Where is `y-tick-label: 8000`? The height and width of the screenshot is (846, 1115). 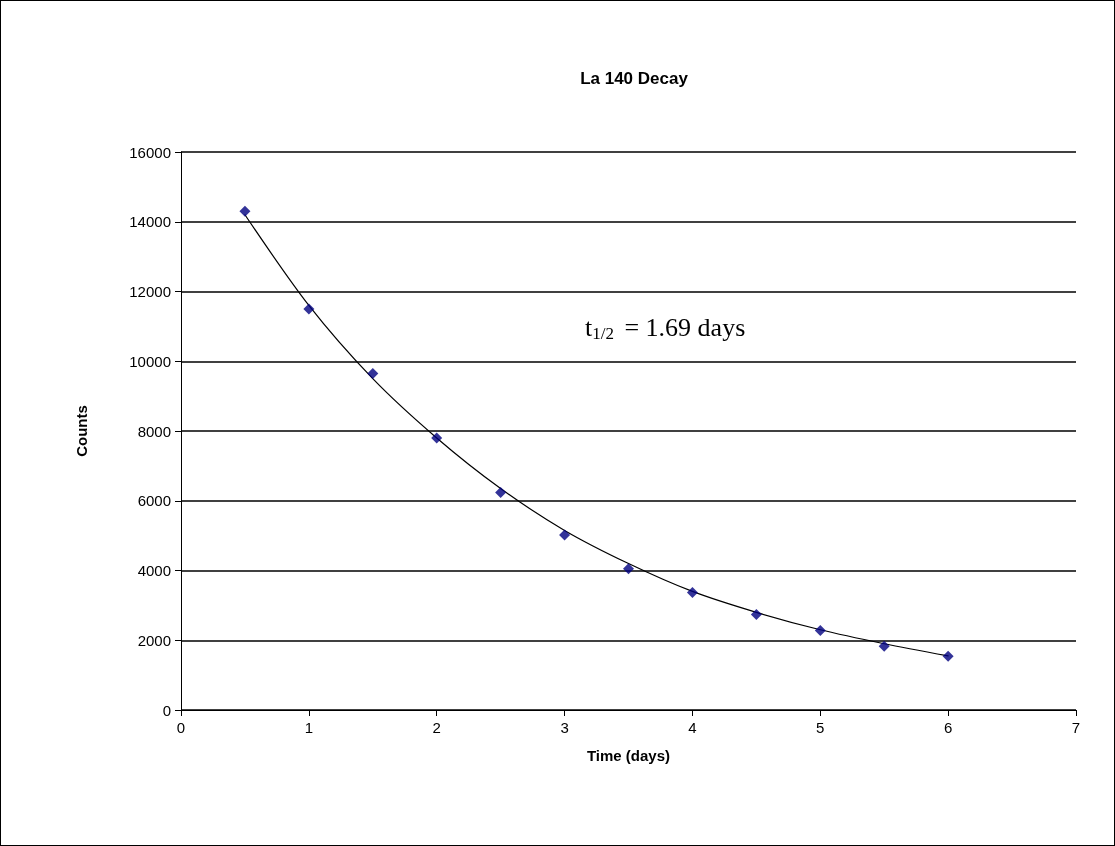 y-tick-label: 8000 is located at coordinates (154, 431).